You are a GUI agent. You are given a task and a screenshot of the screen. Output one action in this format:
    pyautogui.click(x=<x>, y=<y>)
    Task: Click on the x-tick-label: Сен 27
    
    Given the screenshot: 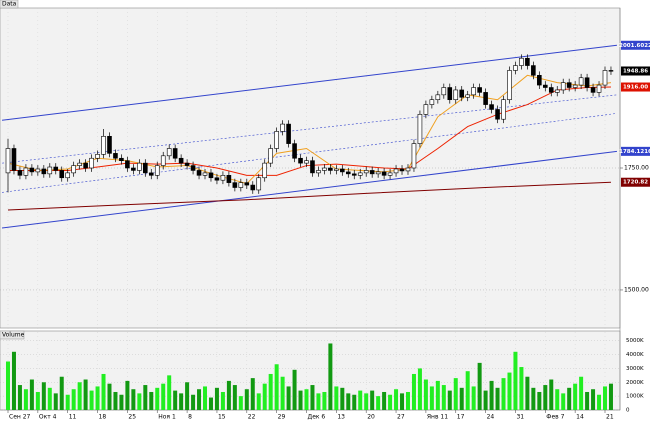 What is the action you would take?
    pyautogui.click(x=20, y=417)
    